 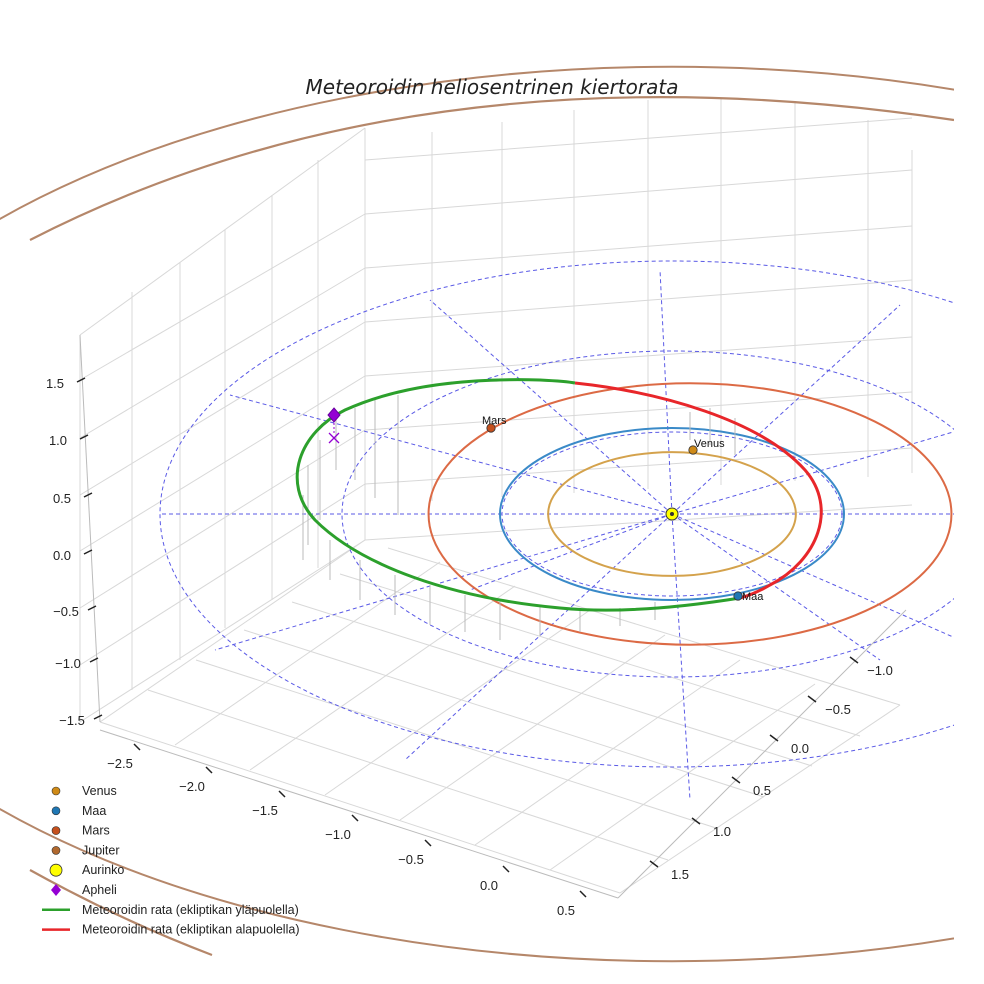 What do you see at coordinates (99, 791) in the screenshot?
I see `legend-label: Venus` at bounding box center [99, 791].